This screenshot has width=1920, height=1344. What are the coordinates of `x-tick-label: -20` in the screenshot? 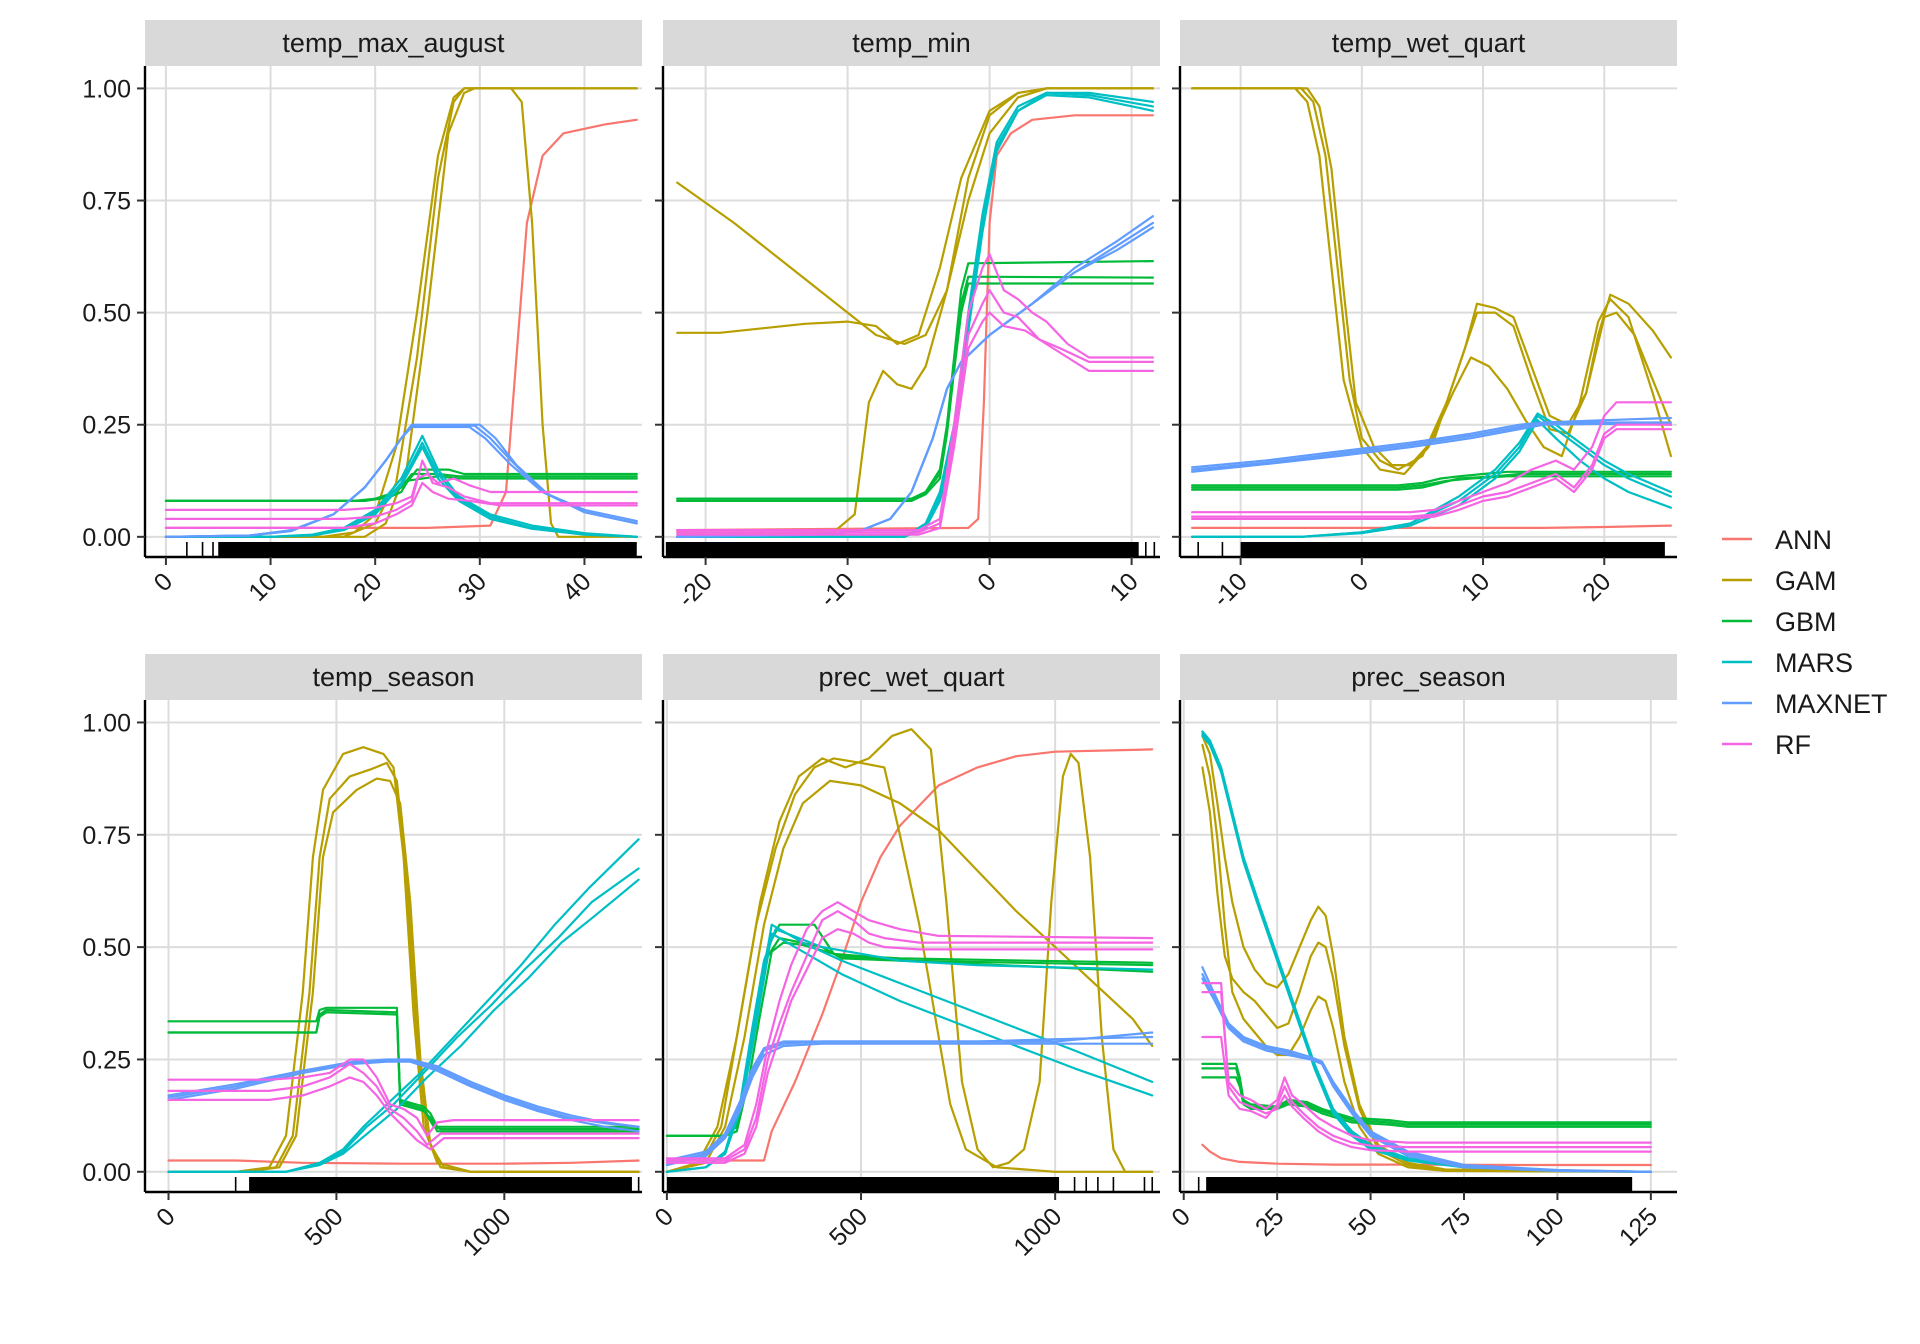 It's located at (694, 589).